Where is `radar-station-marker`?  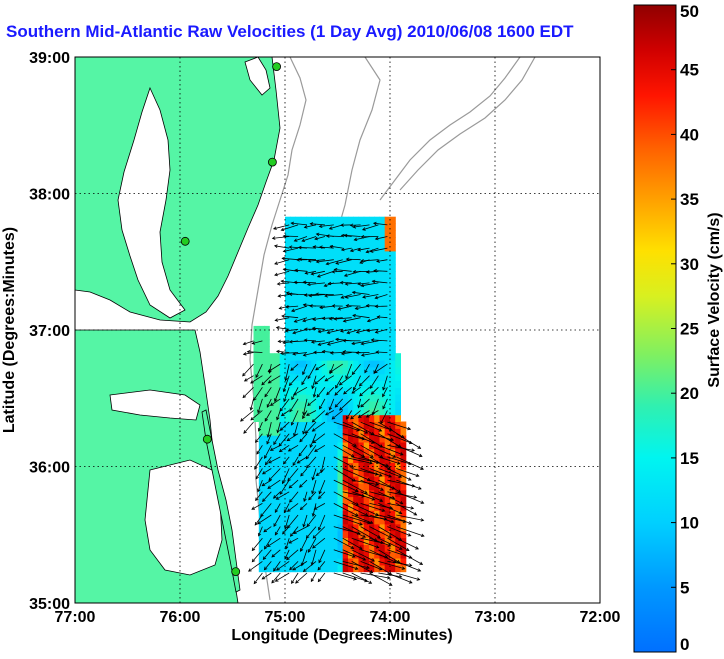
radar-station-marker is located at coordinates (277, 66).